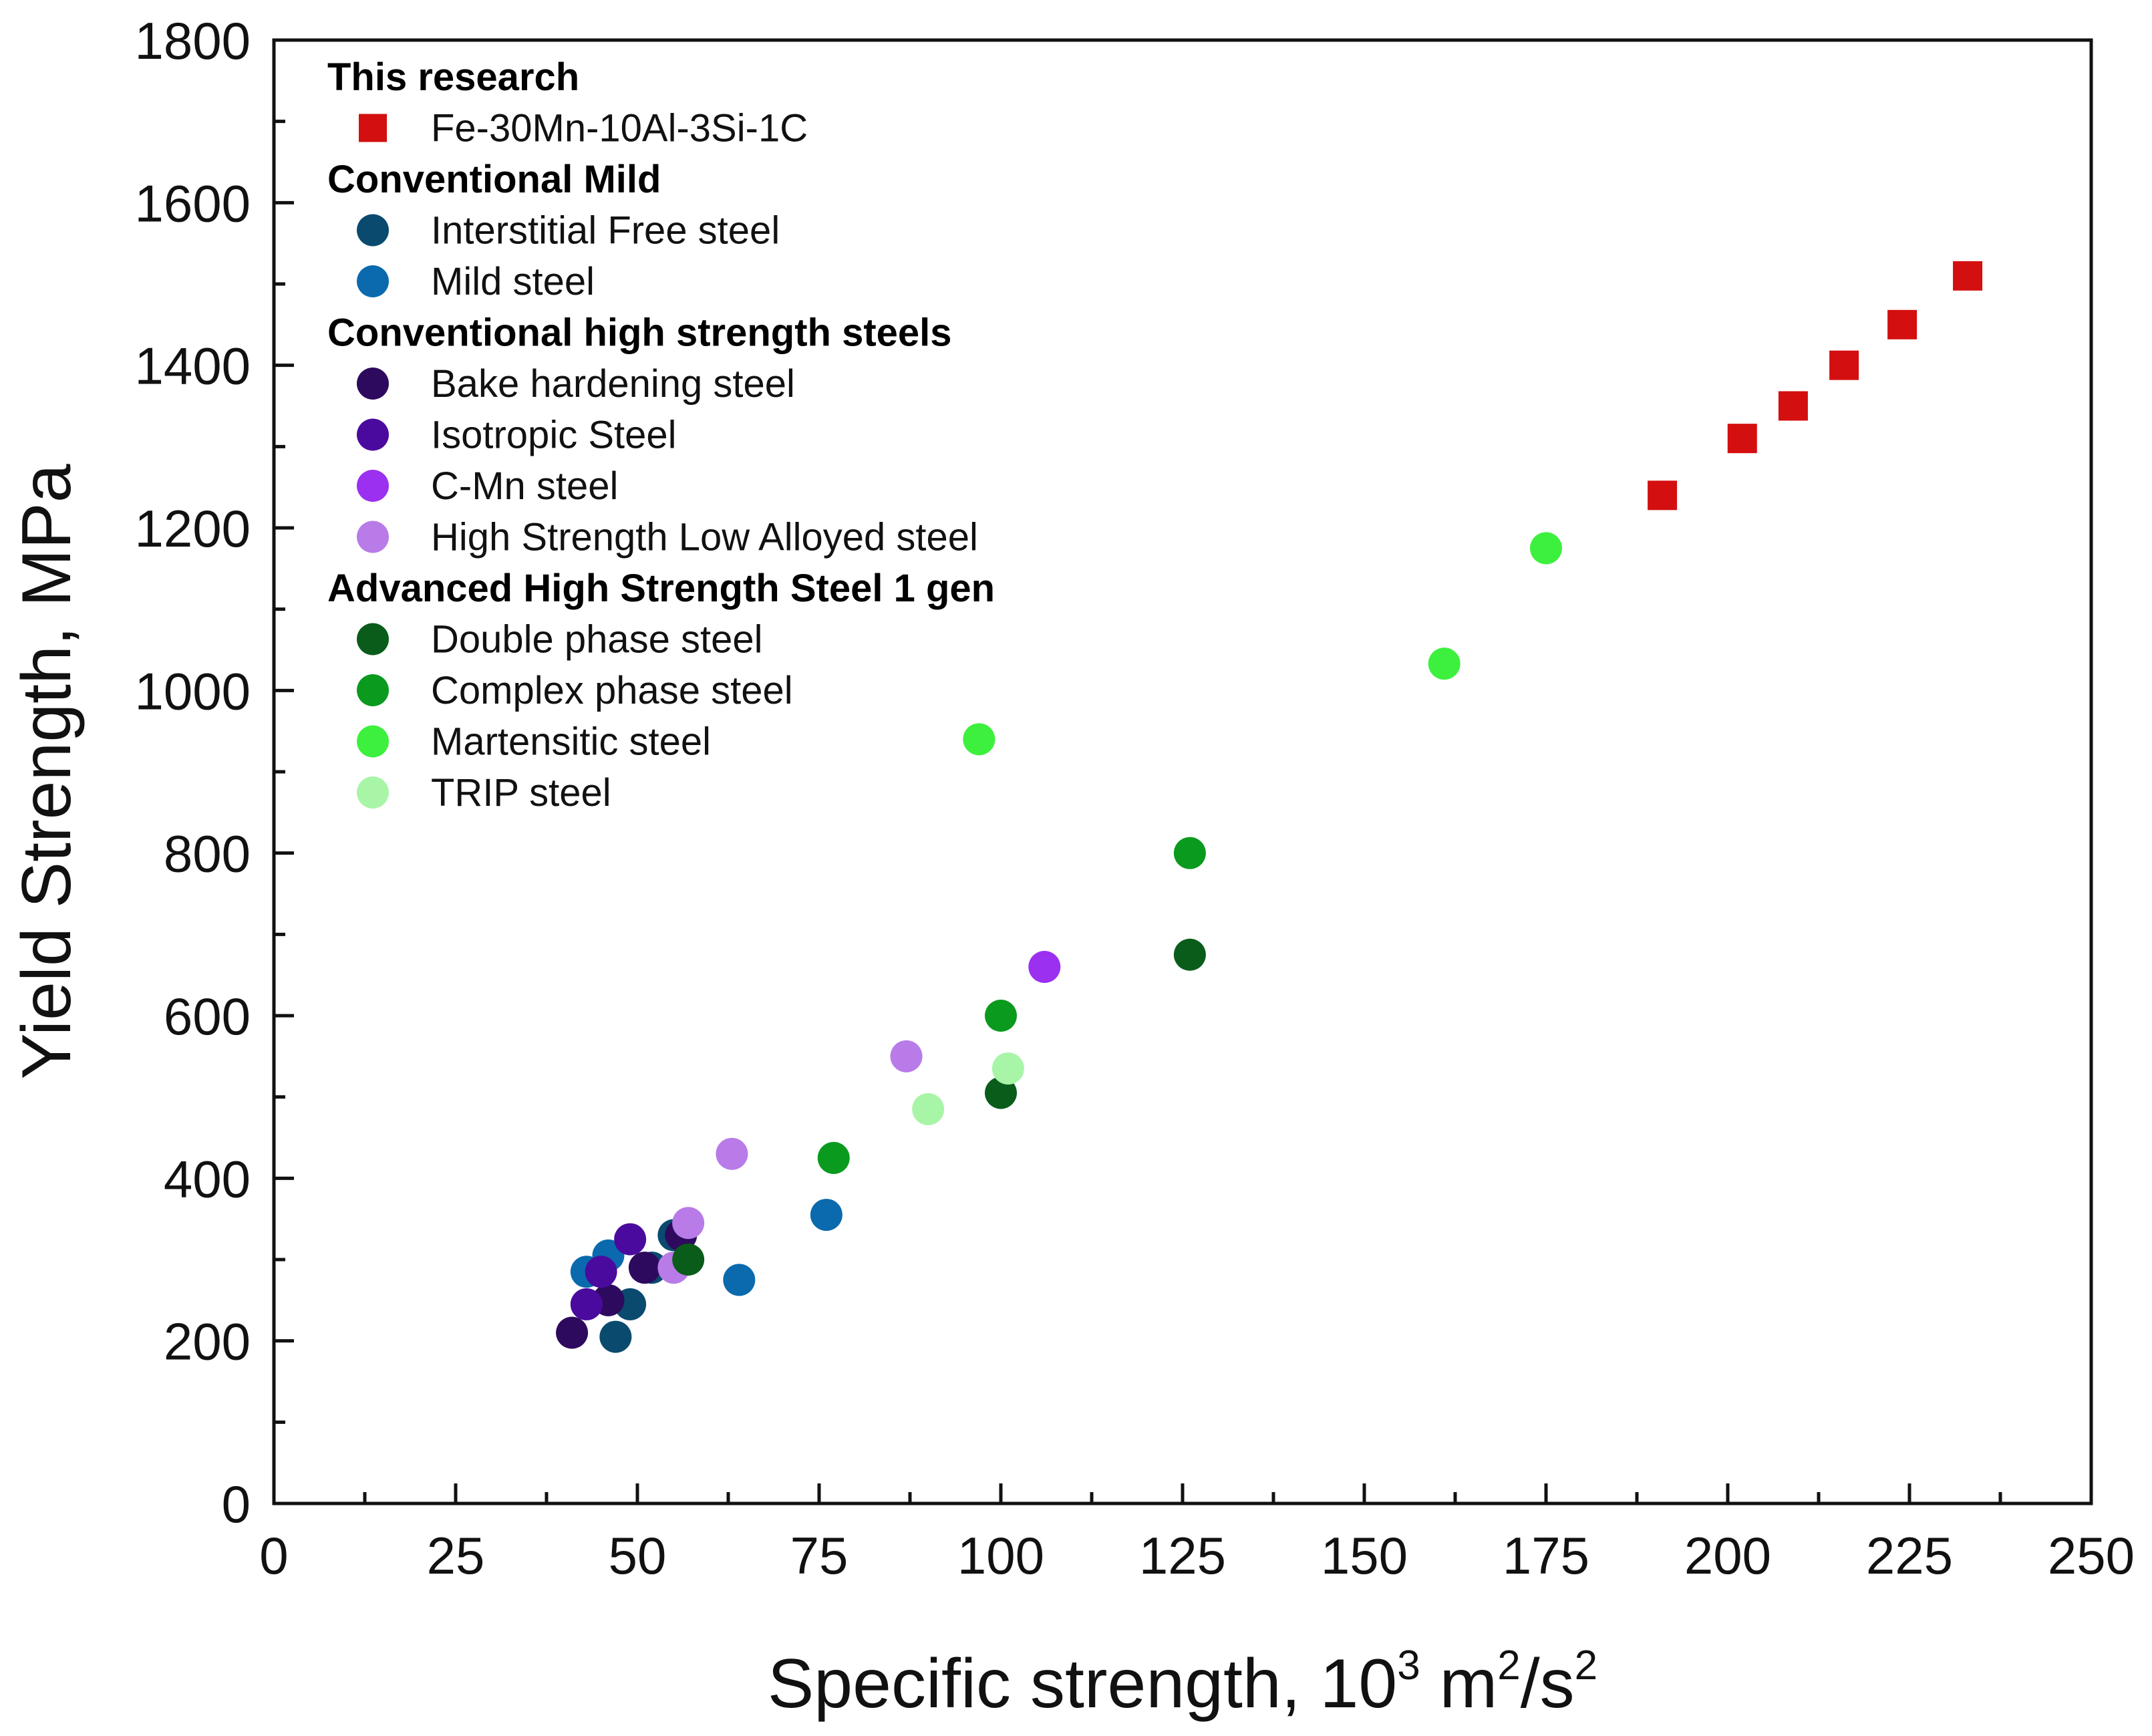 The image size is (2152, 1736). I want to click on legend-label: TRIP steel, so click(521, 793).